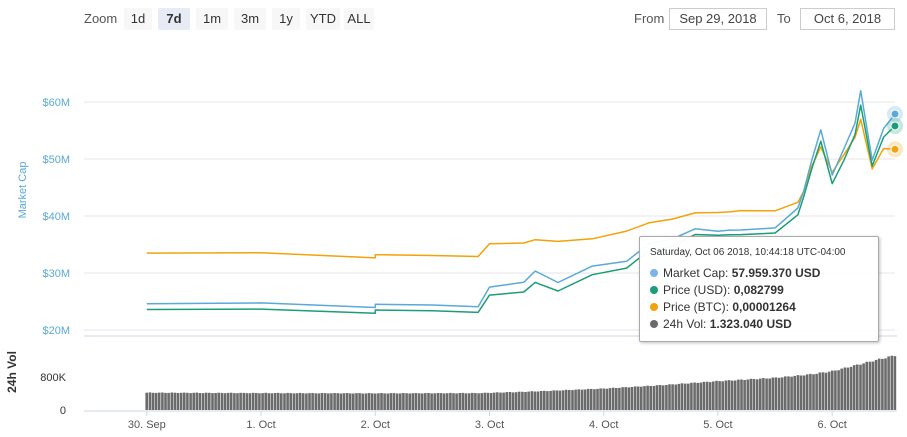 This screenshot has height=437, width=907. What do you see at coordinates (654, 306) in the screenshot?
I see `price-btc-dot-icon` at bounding box center [654, 306].